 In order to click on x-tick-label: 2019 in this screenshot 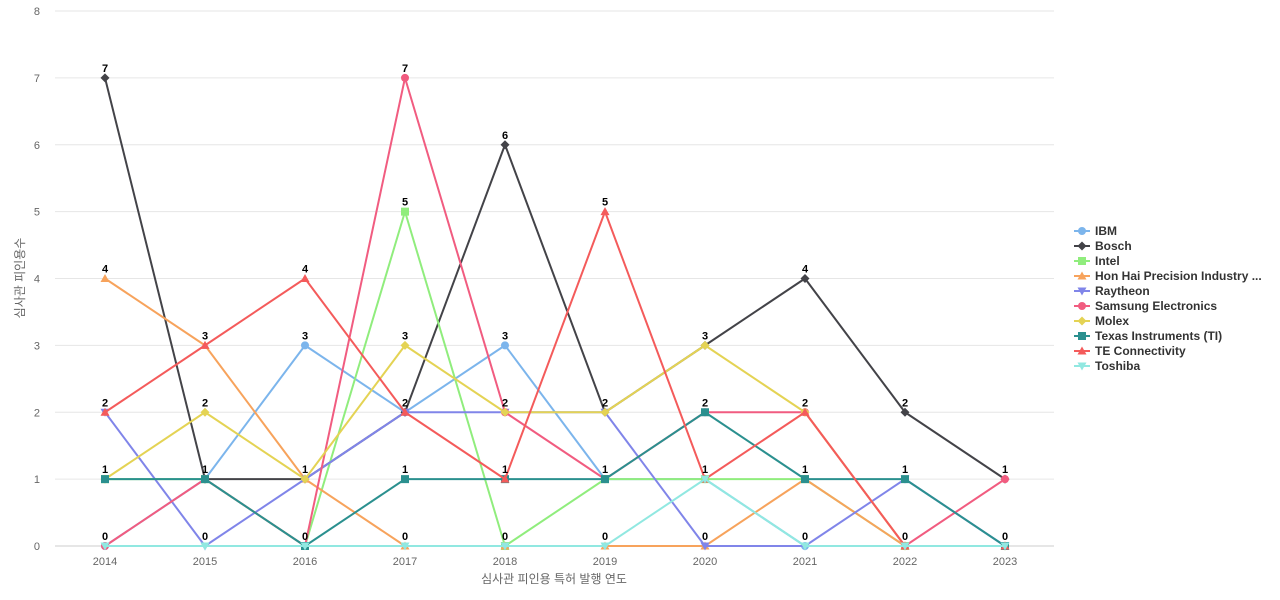, I will do `click(605, 562)`.